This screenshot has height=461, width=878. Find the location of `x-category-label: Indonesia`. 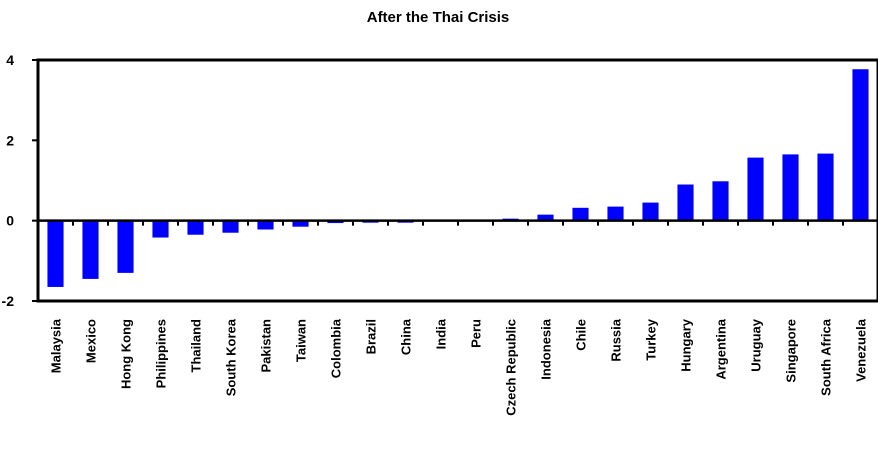

x-category-label: Indonesia is located at coordinates (546, 348).